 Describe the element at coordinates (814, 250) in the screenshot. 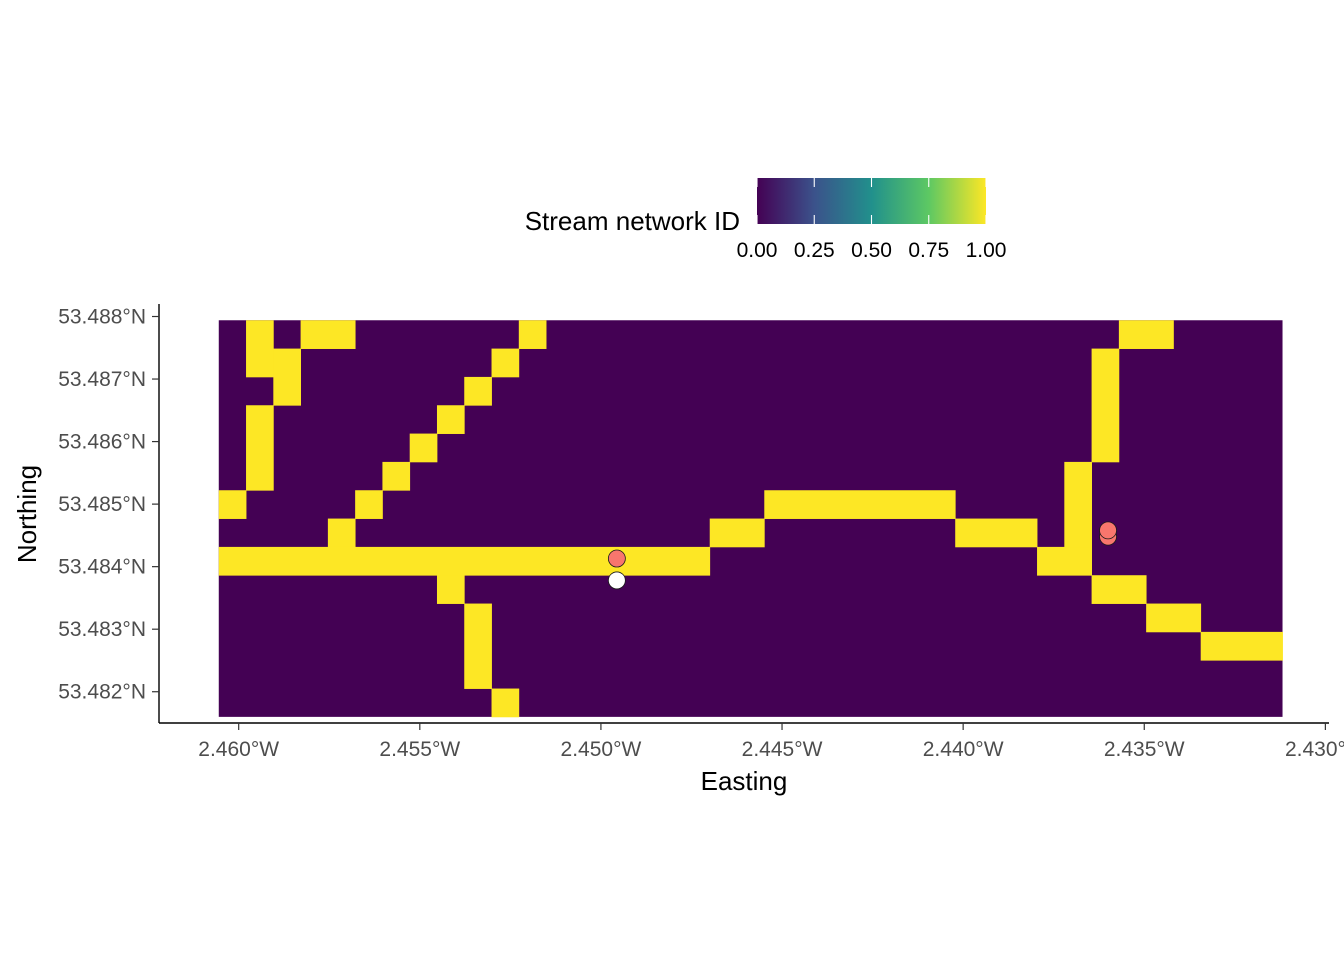

I see `legend-tick-label: 0.25` at that location.